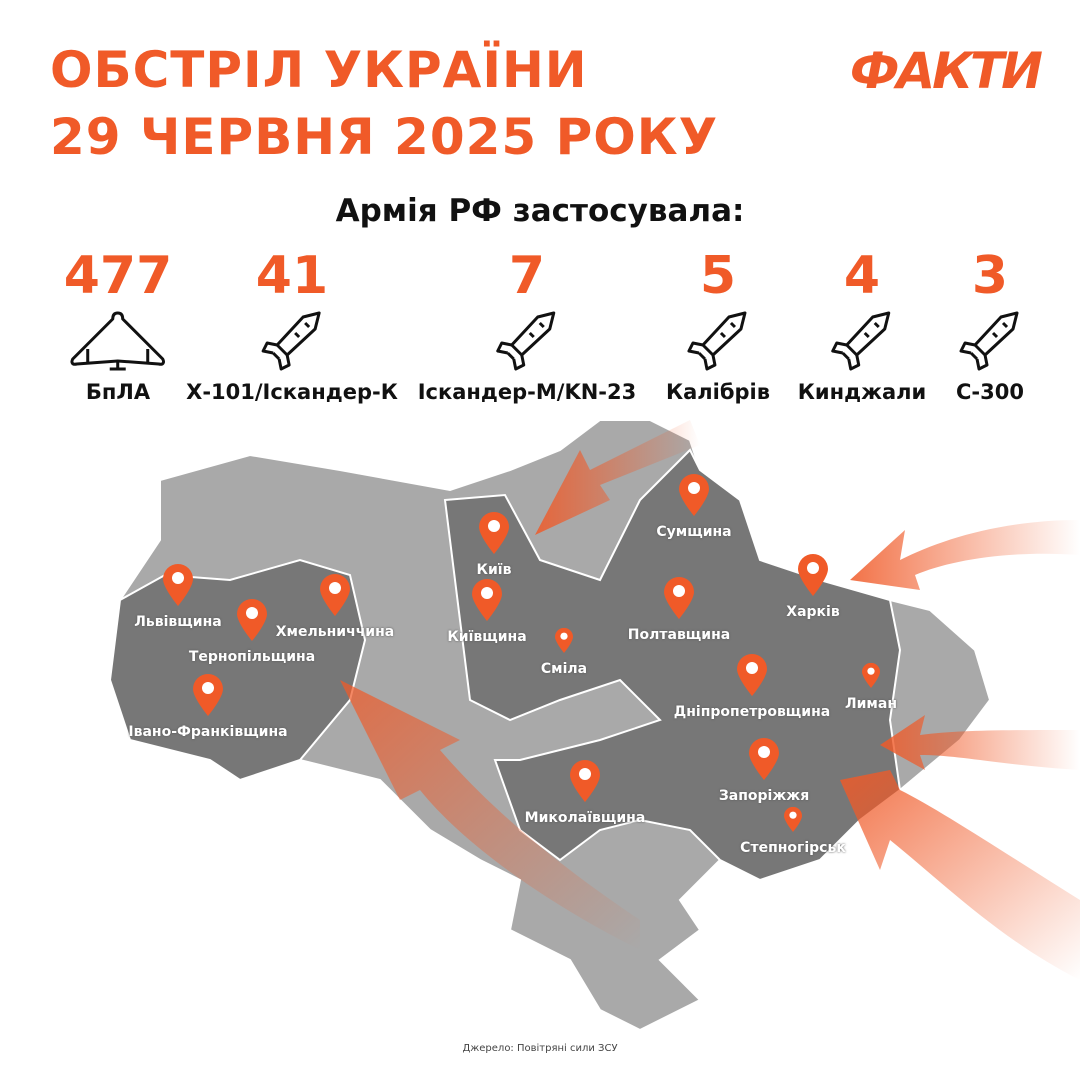 This screenshot has width=1080, height=1080. What do you see at coordinates (793, 848) in the screenshot?
I see `location-label: Степногірськ` at bounding box center [793, 848].